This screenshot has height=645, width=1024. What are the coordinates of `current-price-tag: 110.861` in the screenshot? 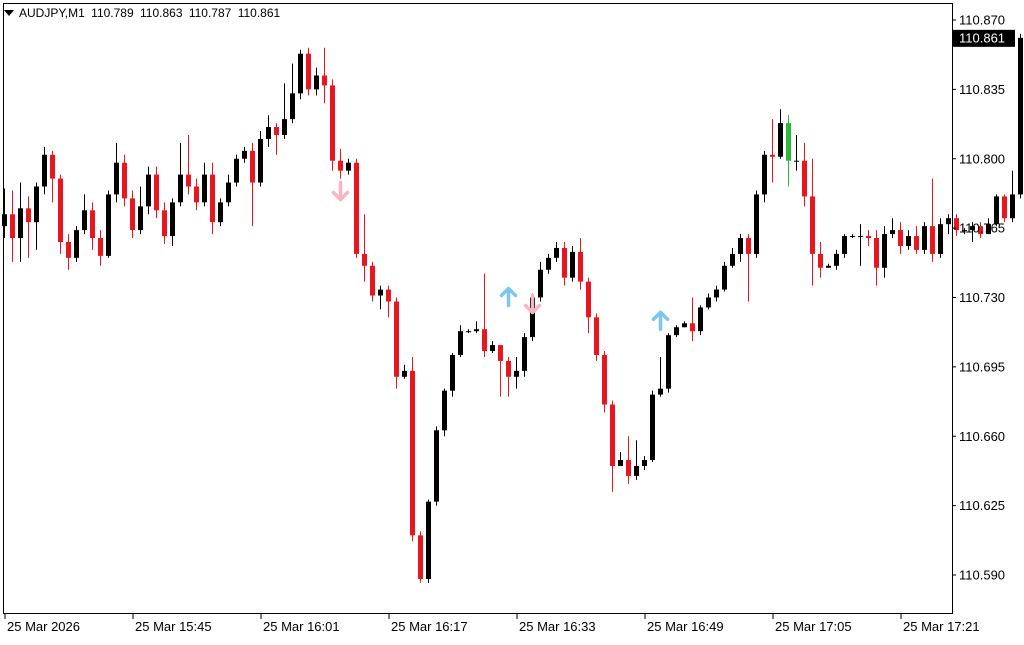 It's located at (984, 38).